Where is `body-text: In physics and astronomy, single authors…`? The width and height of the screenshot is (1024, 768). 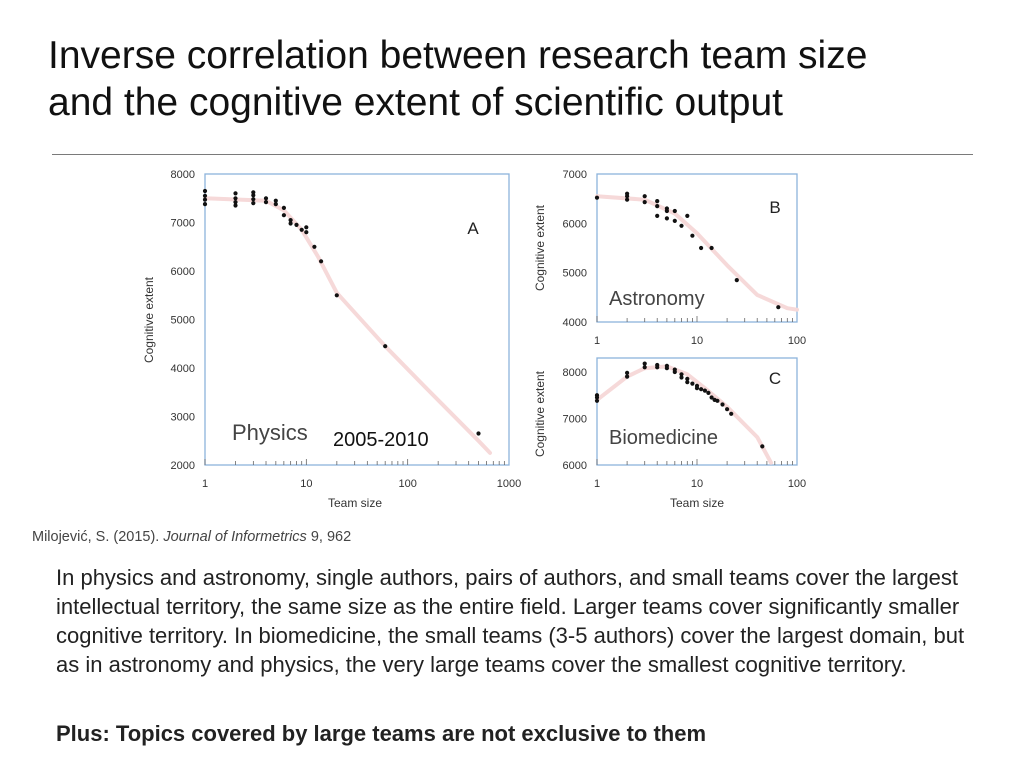 body-text: In physics and astronomy, single authors… is located at coordinates (510, 621).